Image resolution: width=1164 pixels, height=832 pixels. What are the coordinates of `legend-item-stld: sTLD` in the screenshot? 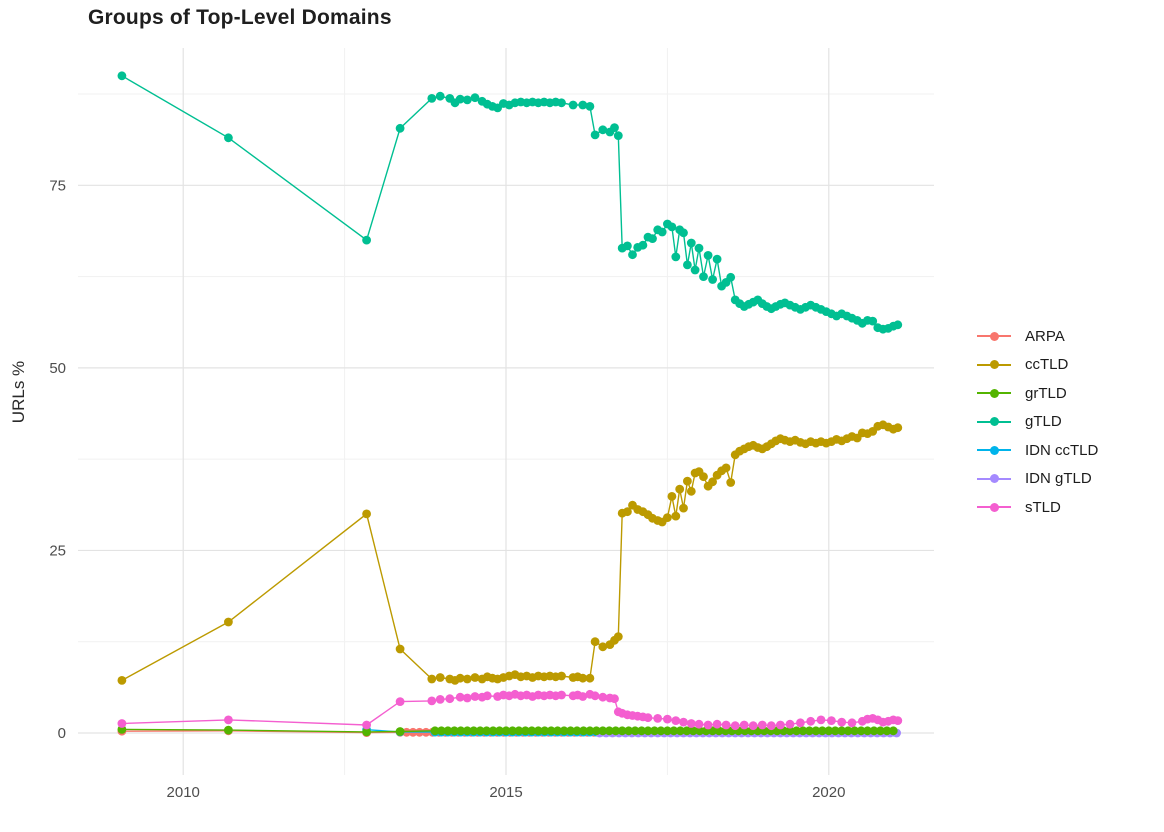 It's located at (1037, 507).